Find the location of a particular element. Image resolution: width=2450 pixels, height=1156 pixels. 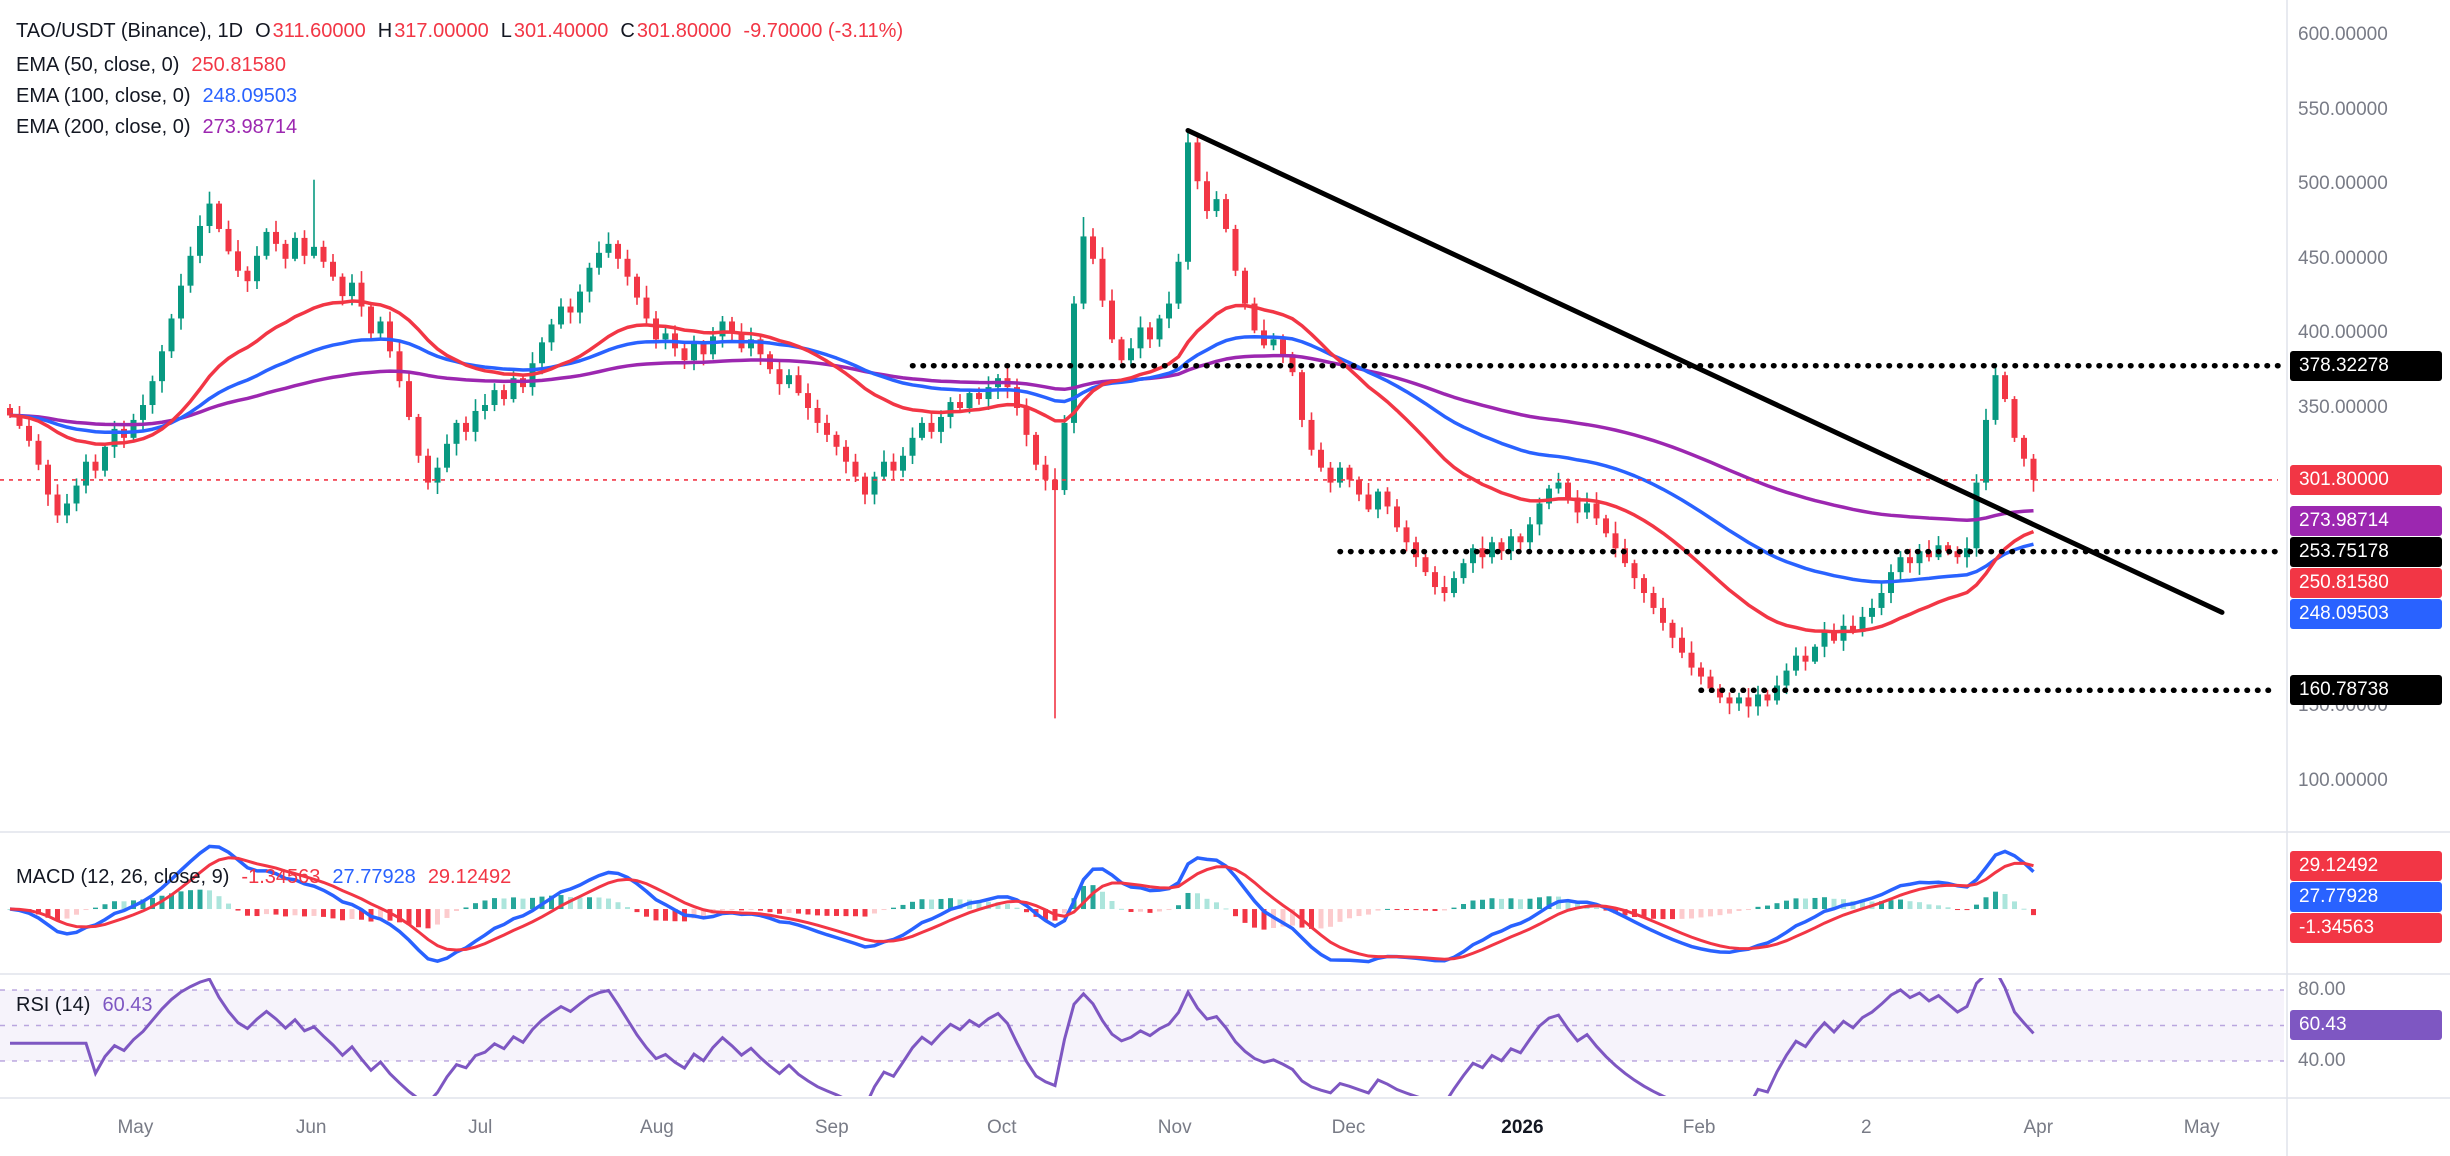

rsi-label: RSI (14) is located at coordinates (53, 1005).